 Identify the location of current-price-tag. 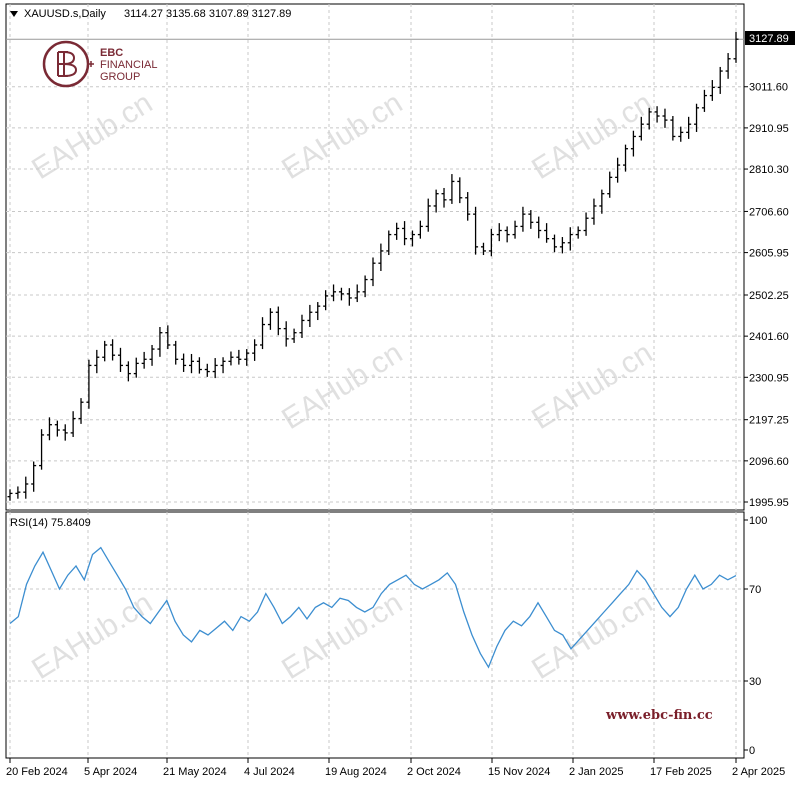
(770, 38).